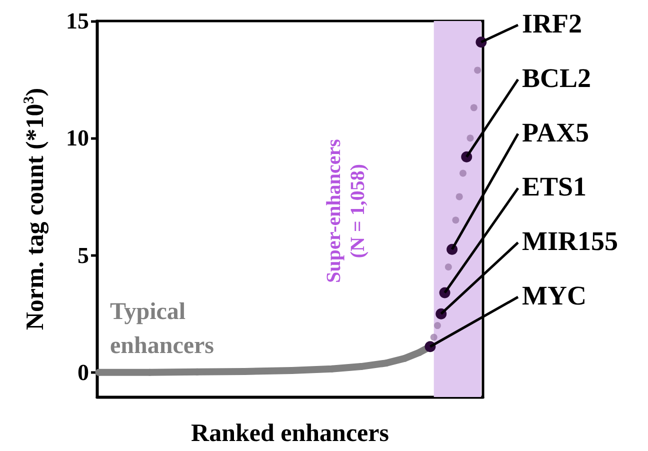 This screenshot has height=451, width=648. Describe the element at coordinates (557, 77) in the screenshot. I see `text: BCL2` at that location.